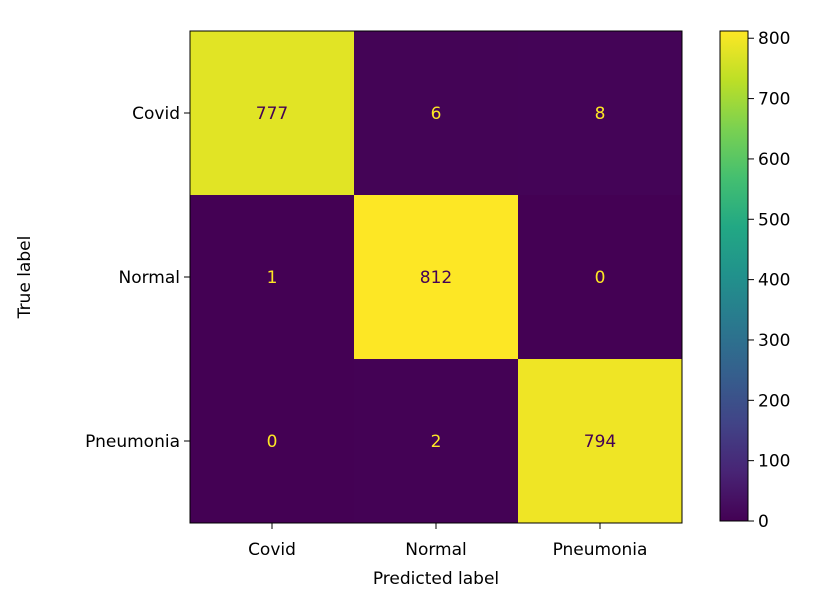 The image size is (820, 604). Describe the element at coordinates (774, 341) in the screenshot. I see `colorbar-tick-label: 300` at that location.